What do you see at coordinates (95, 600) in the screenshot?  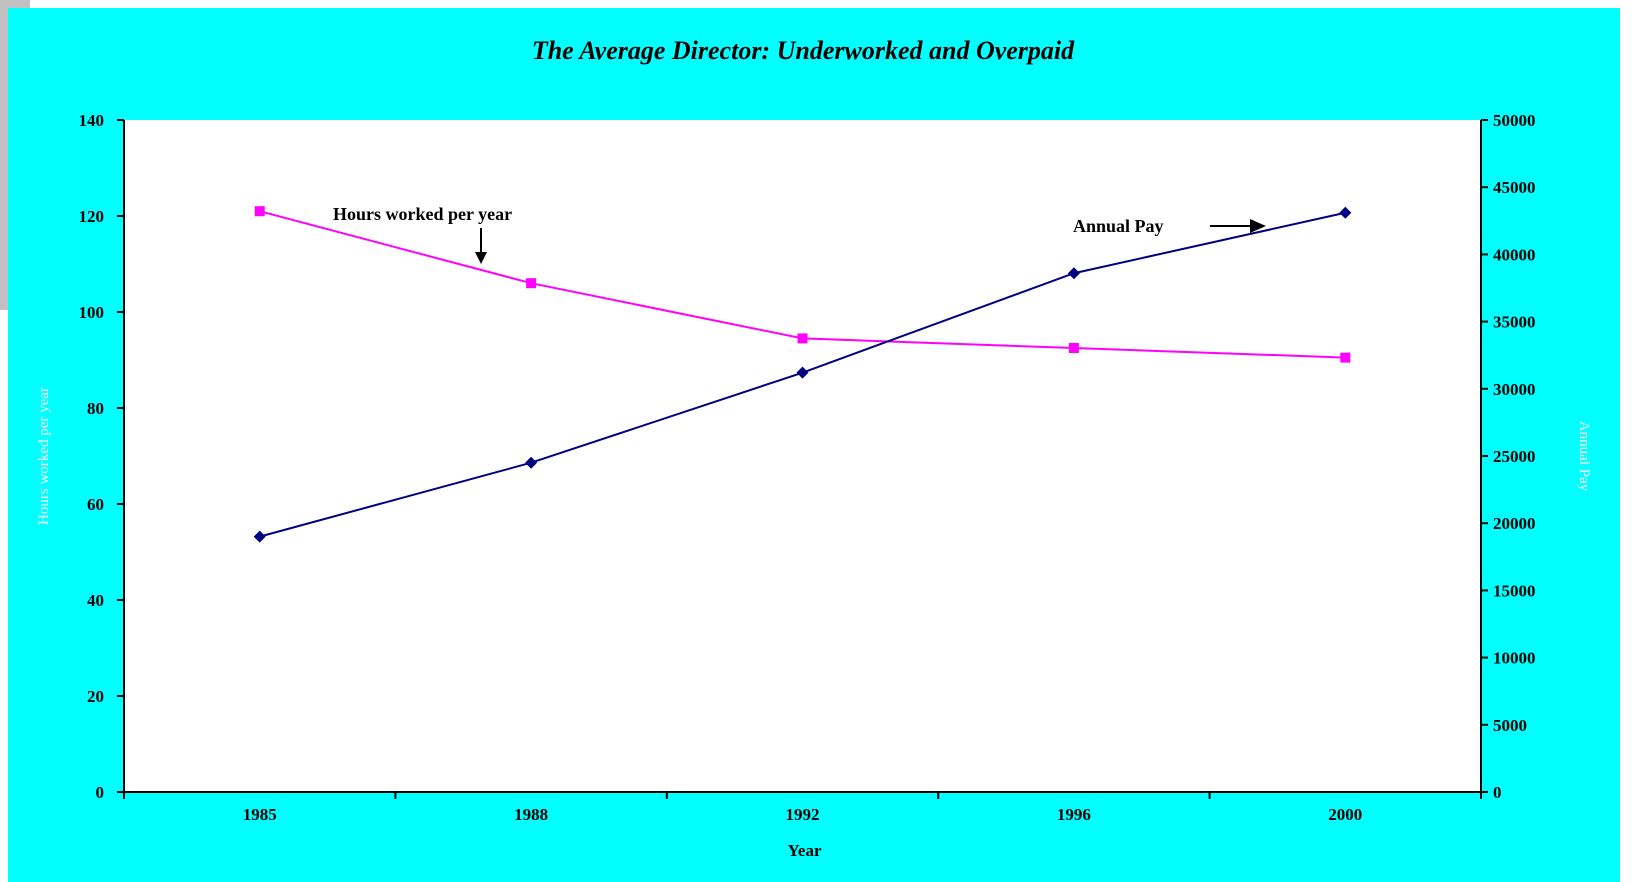 I see `left-tick-label: 40` at bounding box center [95, 600].